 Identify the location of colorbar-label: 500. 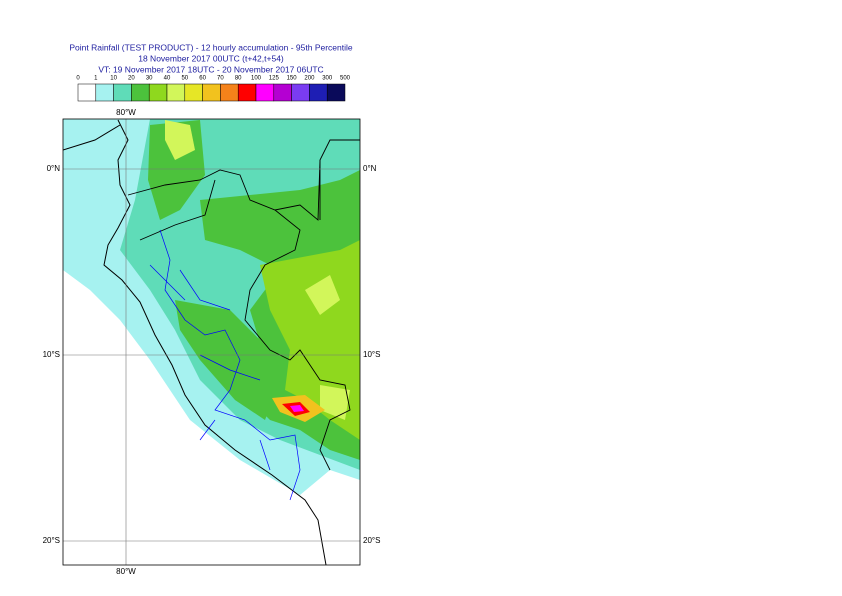
(345, 79).